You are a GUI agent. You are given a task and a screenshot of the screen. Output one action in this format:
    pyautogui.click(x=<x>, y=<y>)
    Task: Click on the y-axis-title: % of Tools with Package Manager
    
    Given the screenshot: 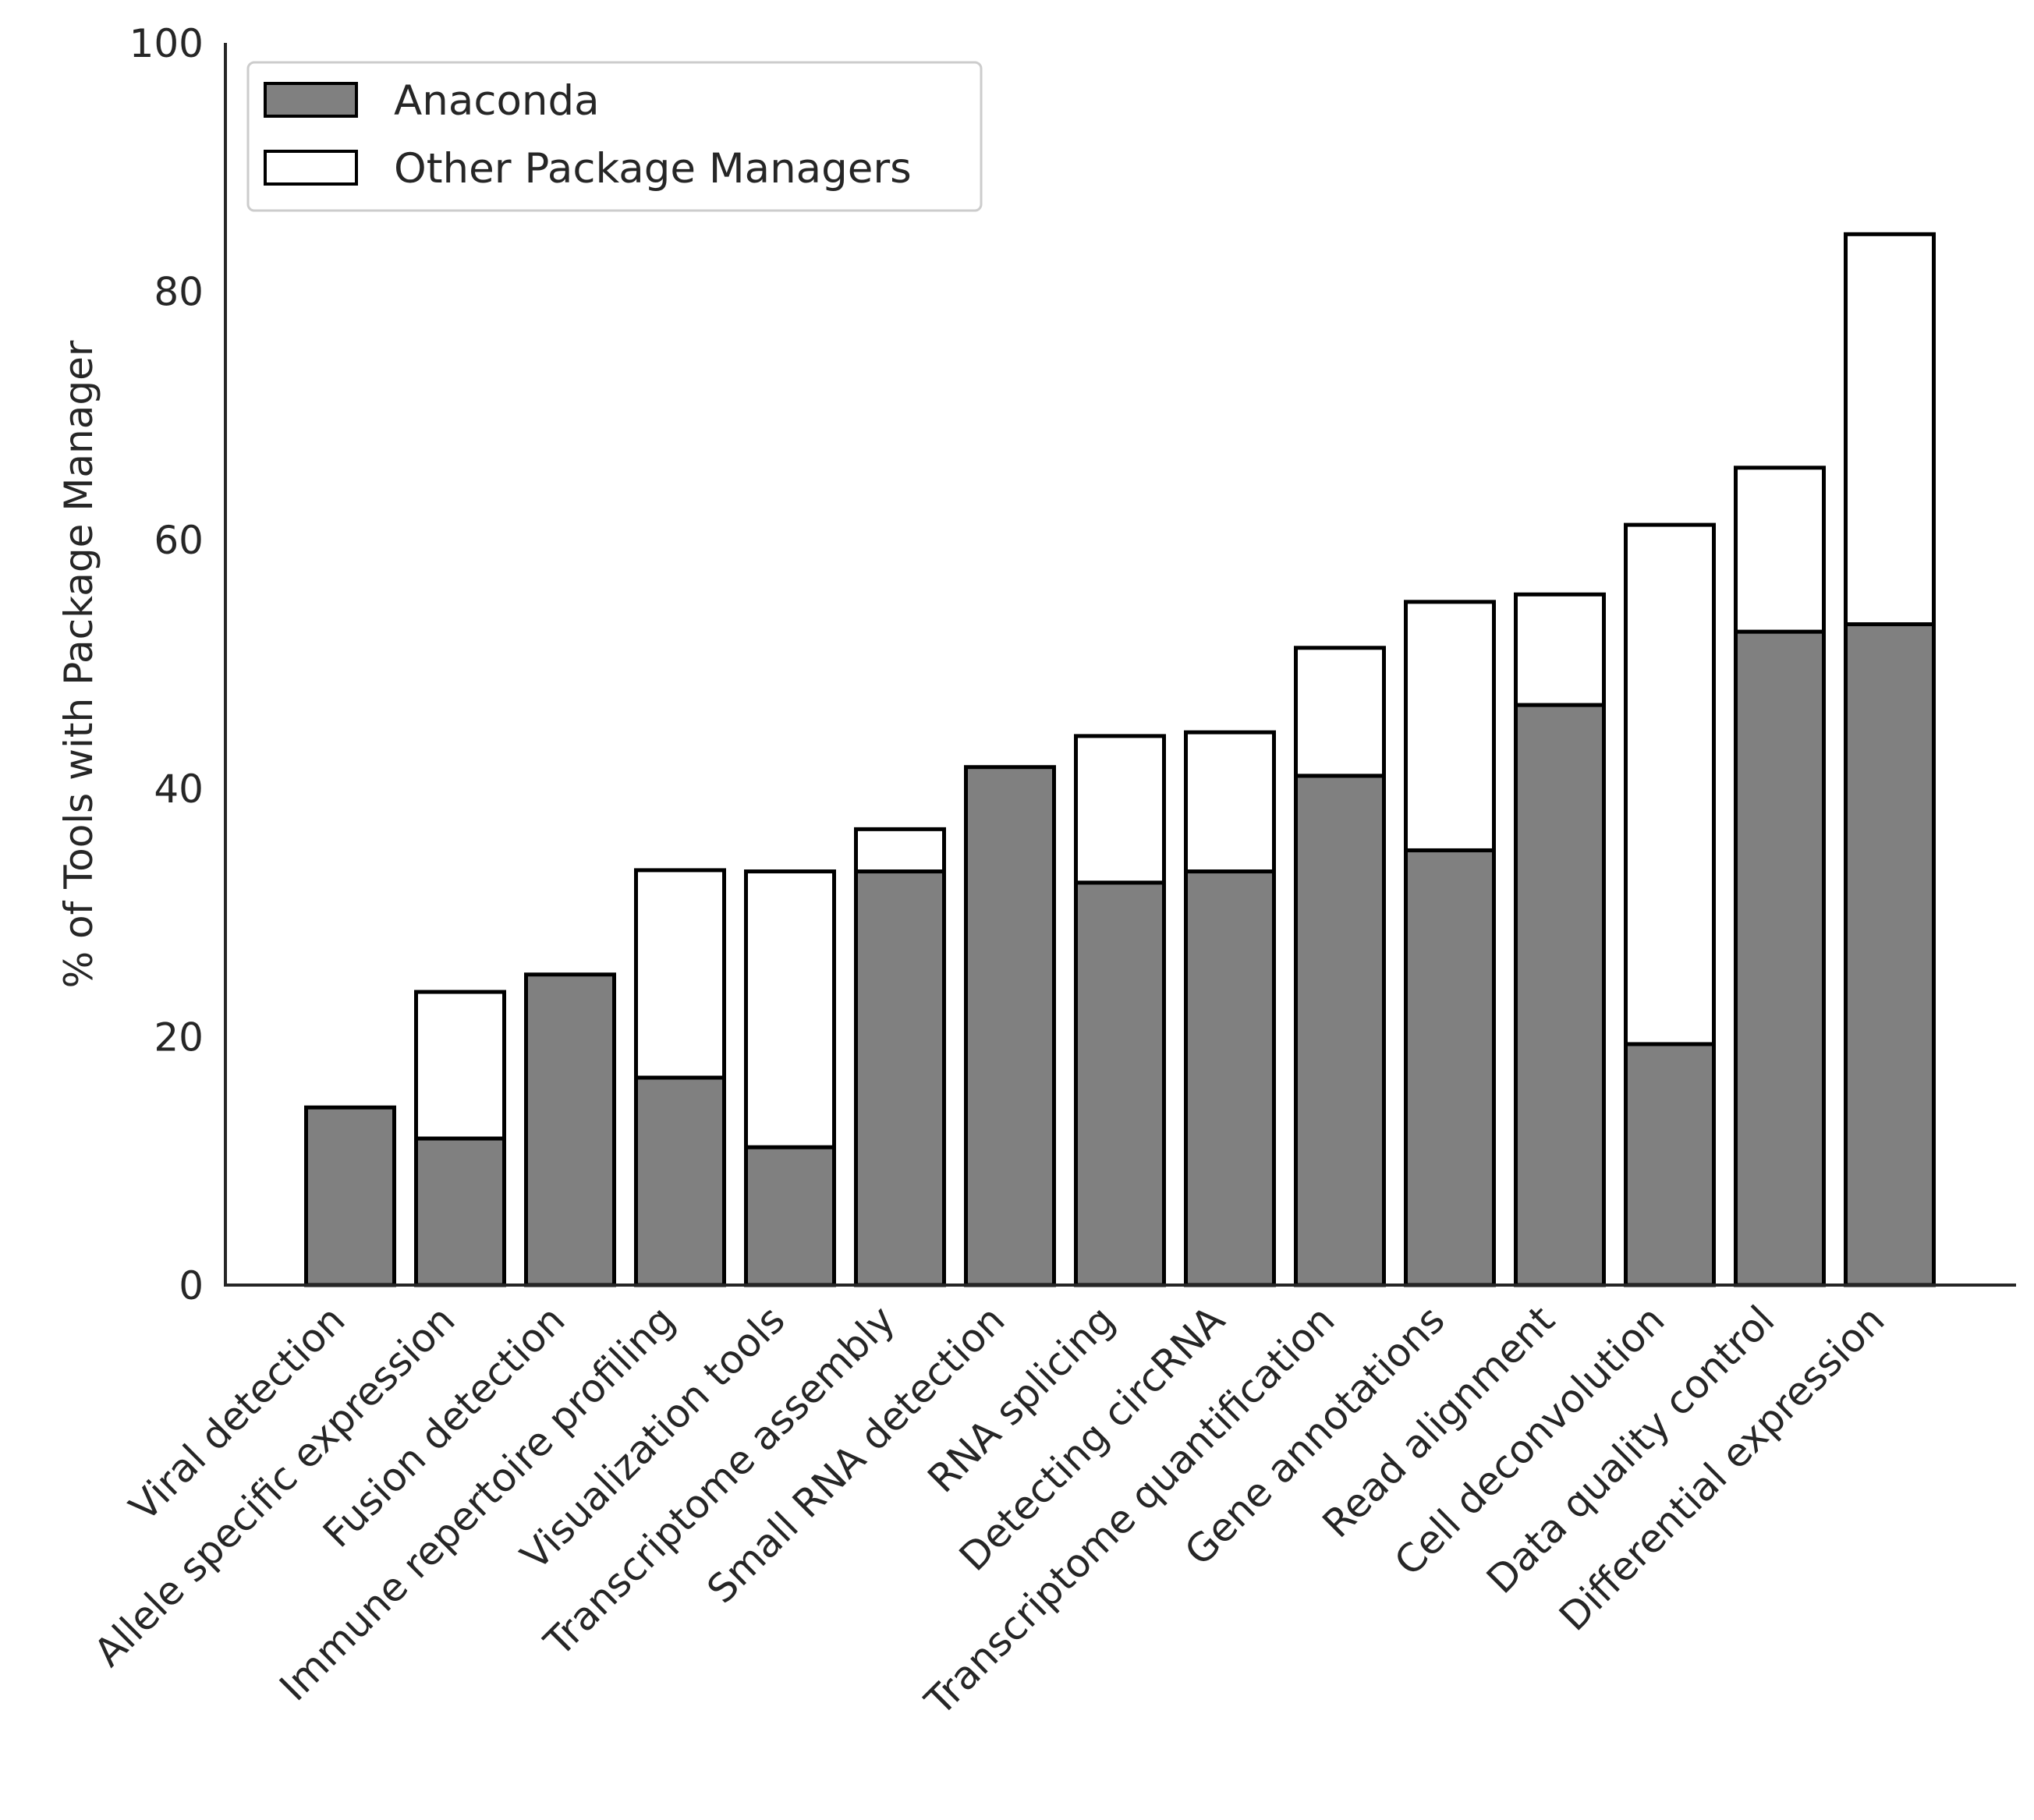 What is the action you would take?
    pyautogui.click(x=78, y=664)
    